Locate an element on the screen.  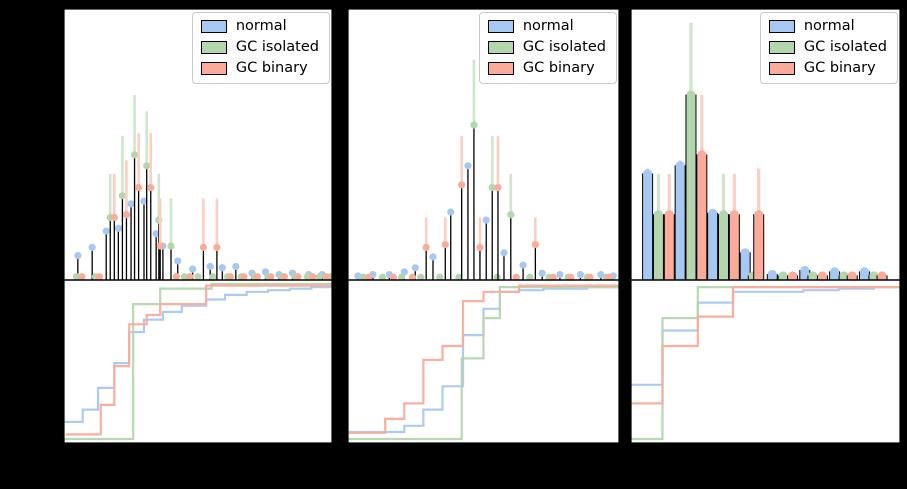
panel-3-legend: normal GC isolated GC binary is located at coordinates (828, 48).